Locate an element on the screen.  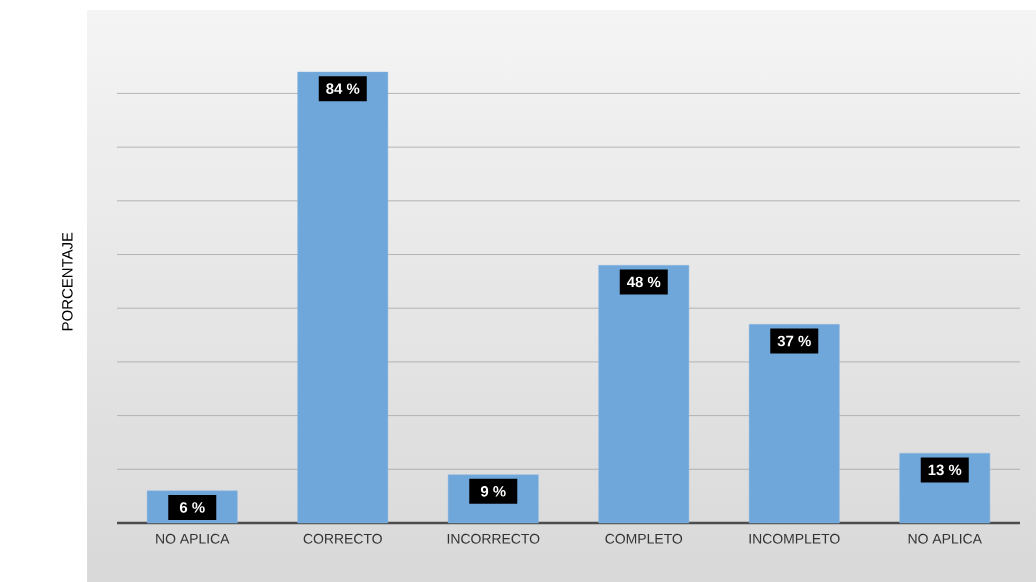
data-label: 9 % is located at coordinates (493, 491).